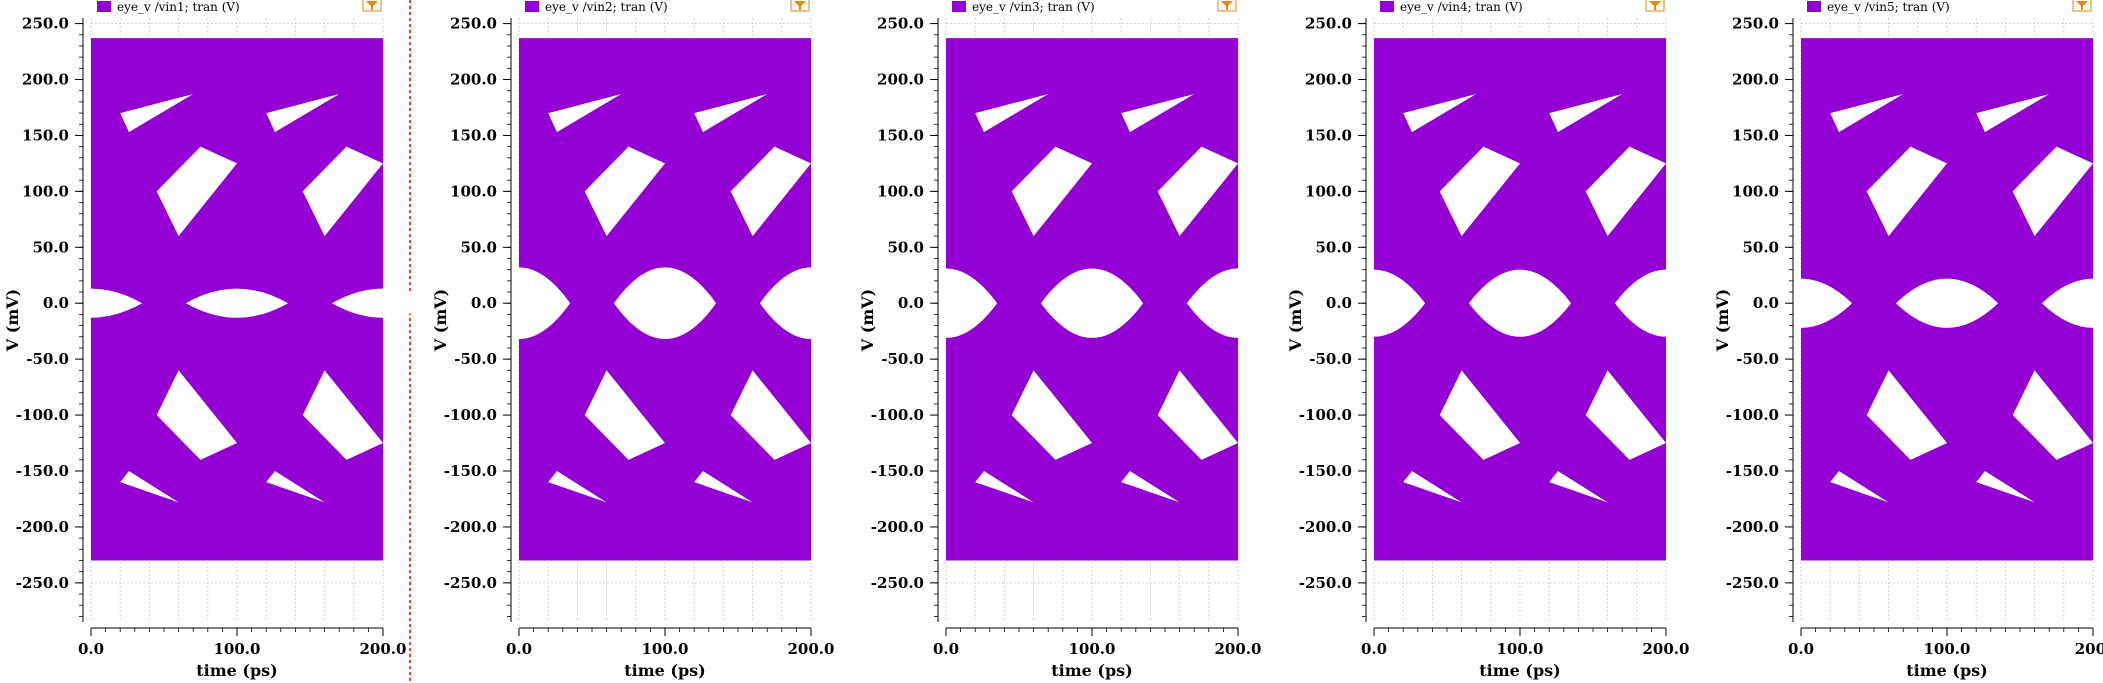 Image resolution: width=2103 pixels, height=683 pixels. What do you see at coordinates (178, 7) in the screenshot?
I see `legend-label: eye_v /vin1; tran (V)` at bounding box center [178, 7].